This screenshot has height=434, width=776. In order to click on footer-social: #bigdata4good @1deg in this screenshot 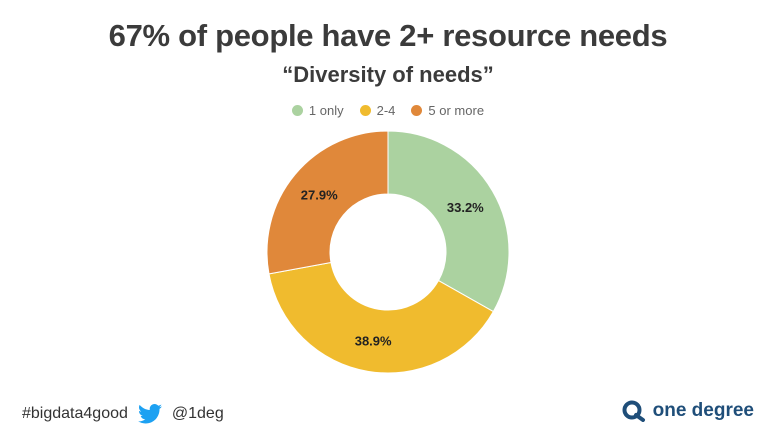, I will do `click(123, 414)`.